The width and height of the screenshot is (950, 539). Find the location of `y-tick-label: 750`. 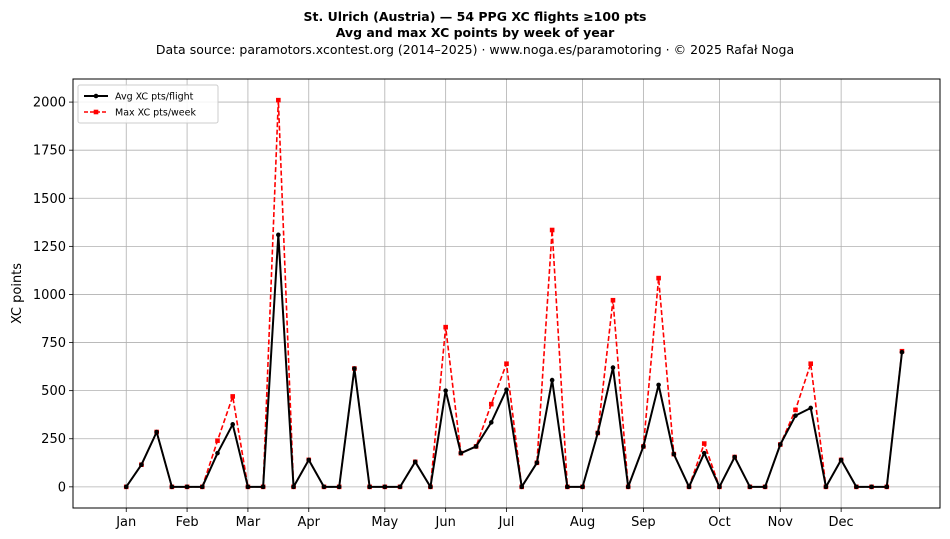

y-tick-label: 750 is located at coordinates (53, 343).